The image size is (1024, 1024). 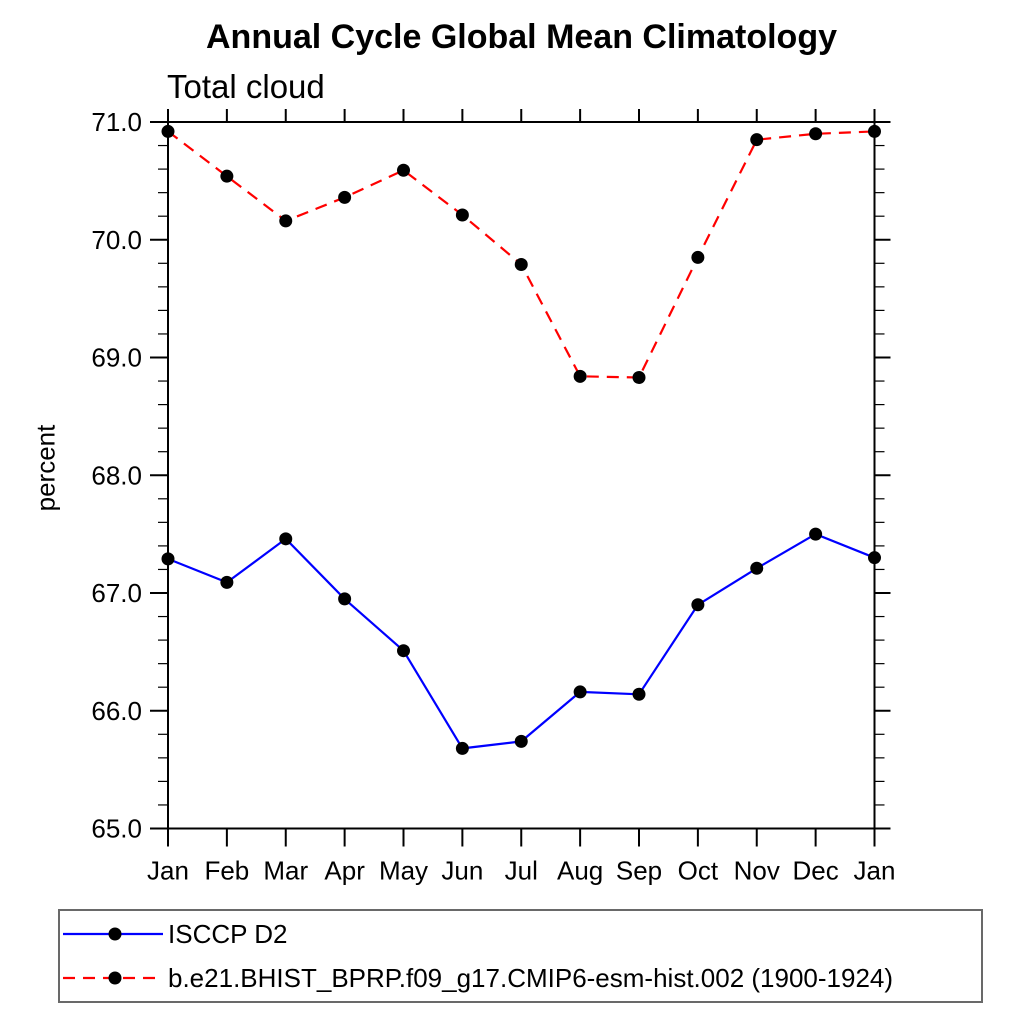 What do you see at coordinates (521, 871) in the screenshot?
I see `x-tick-label: Jul` at bounding box center [521, 871].